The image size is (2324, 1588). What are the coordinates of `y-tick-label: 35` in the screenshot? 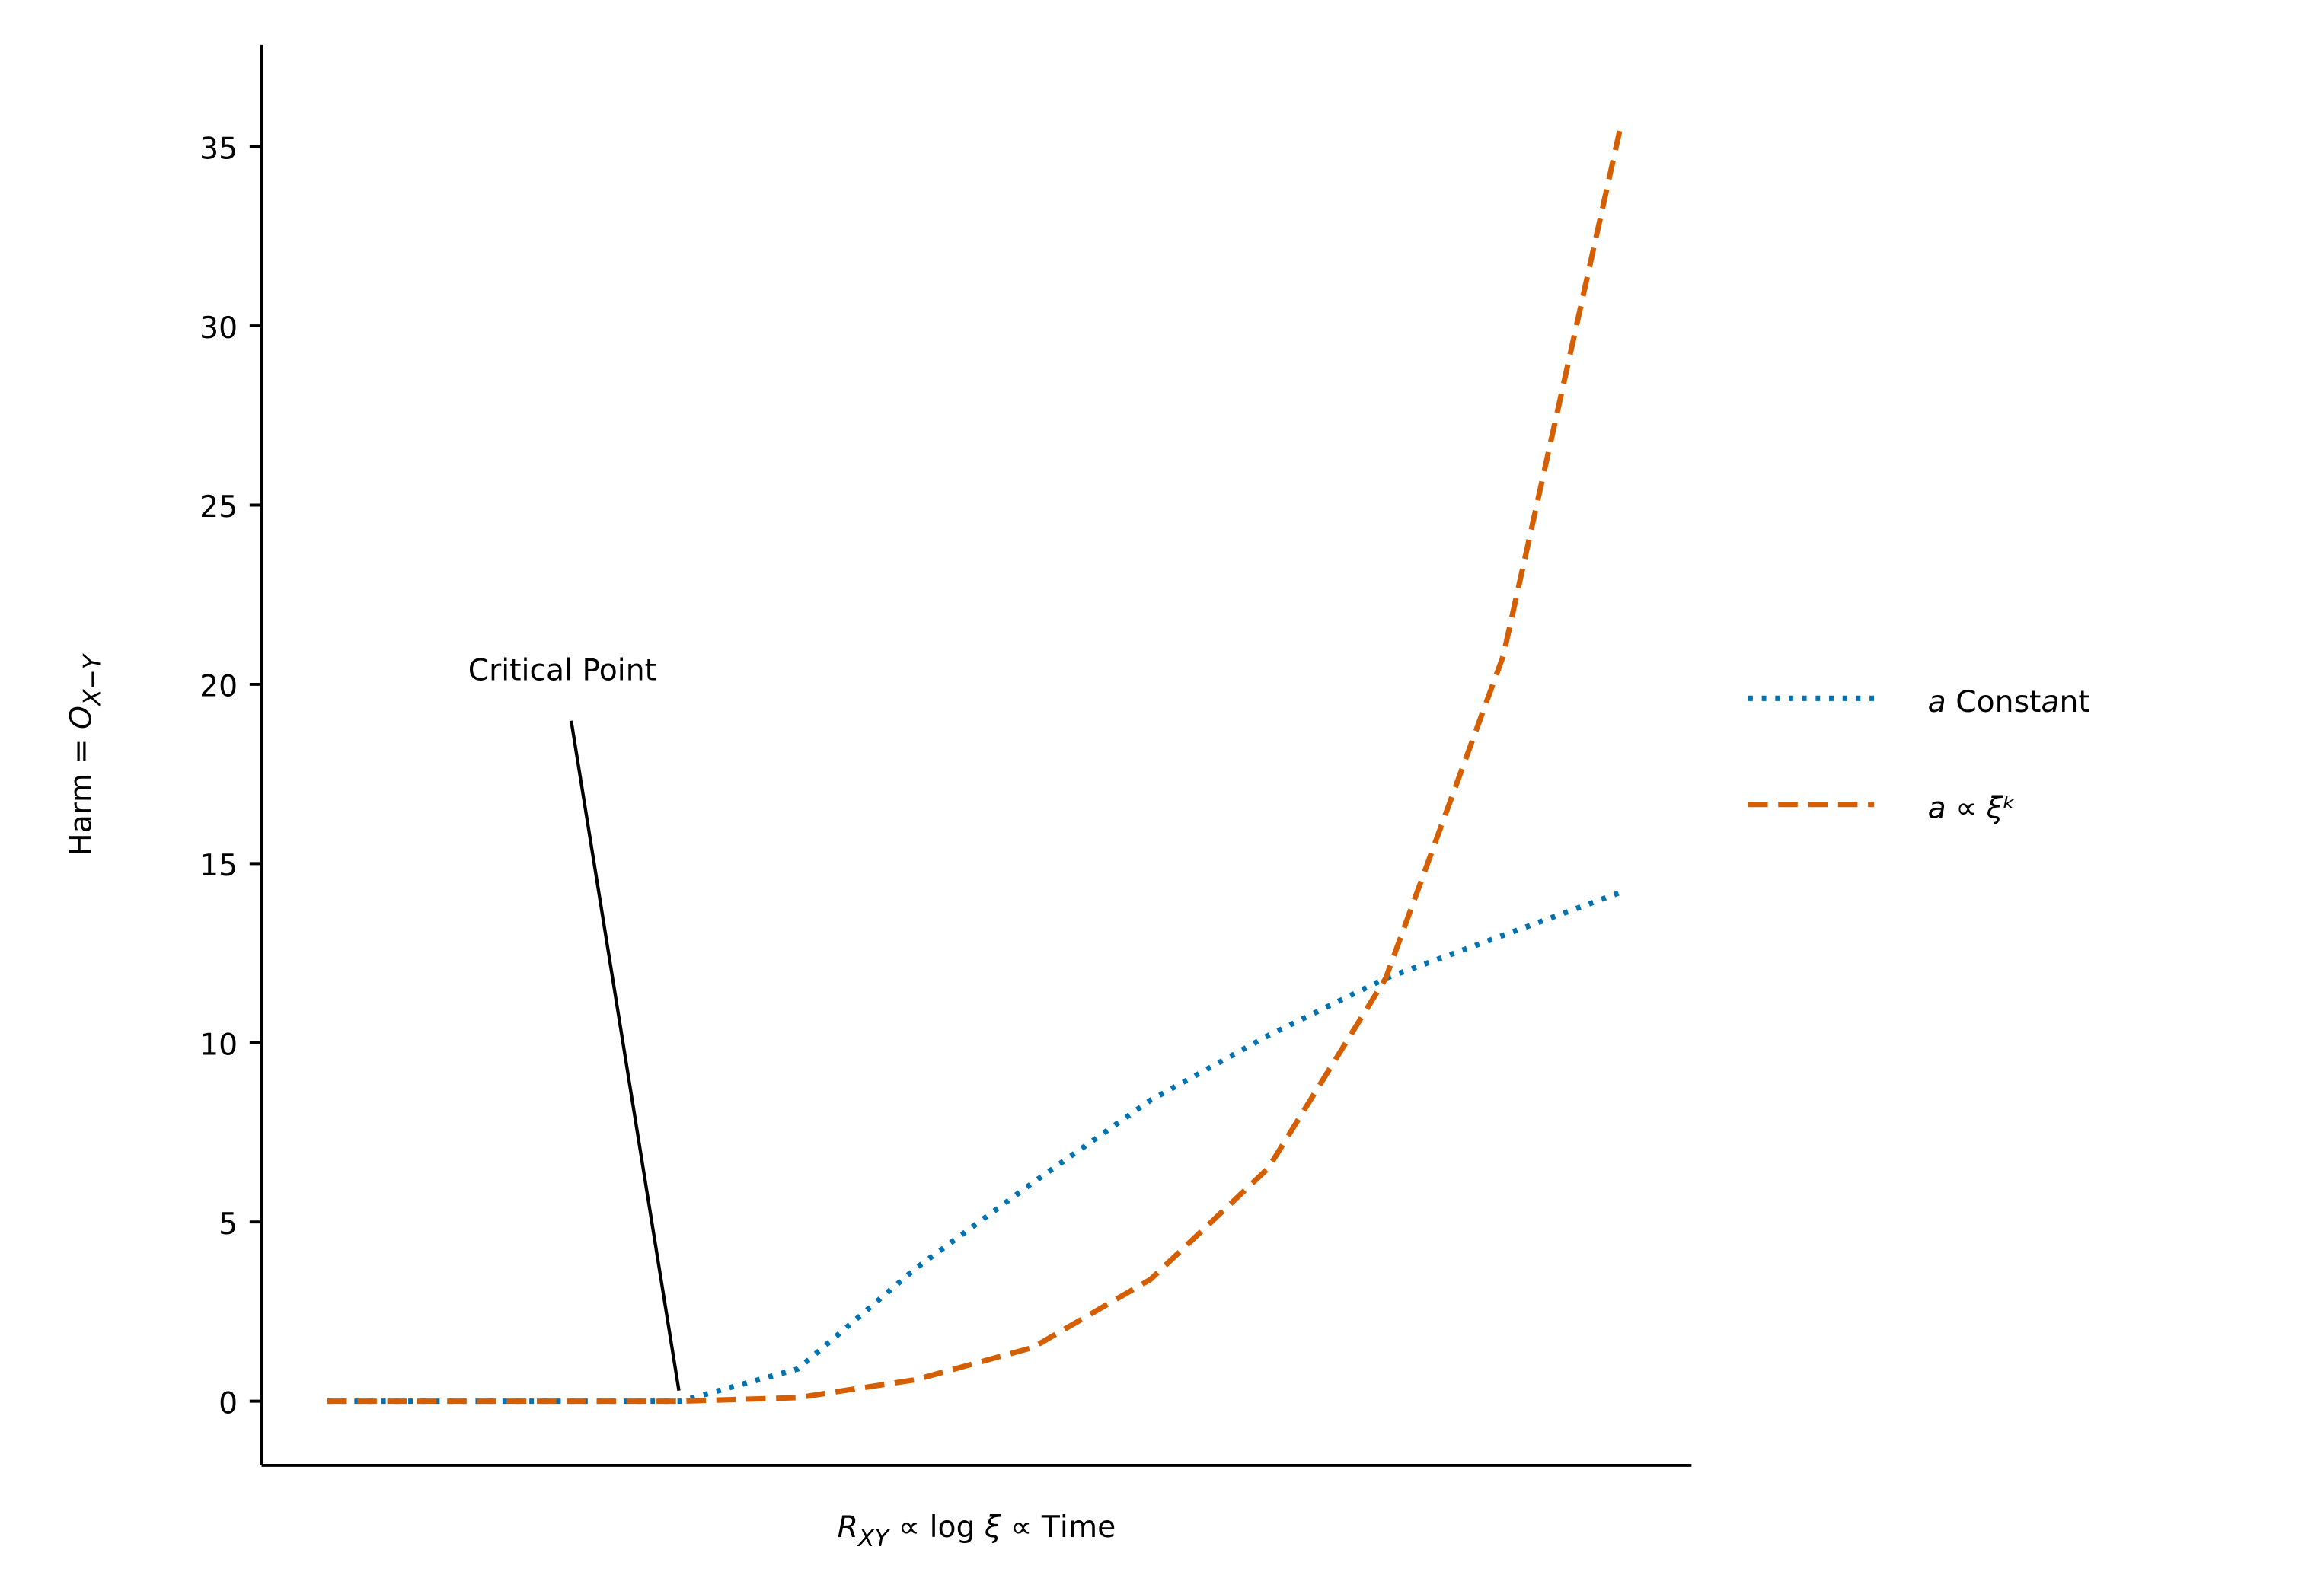 It's located at (219, 149).